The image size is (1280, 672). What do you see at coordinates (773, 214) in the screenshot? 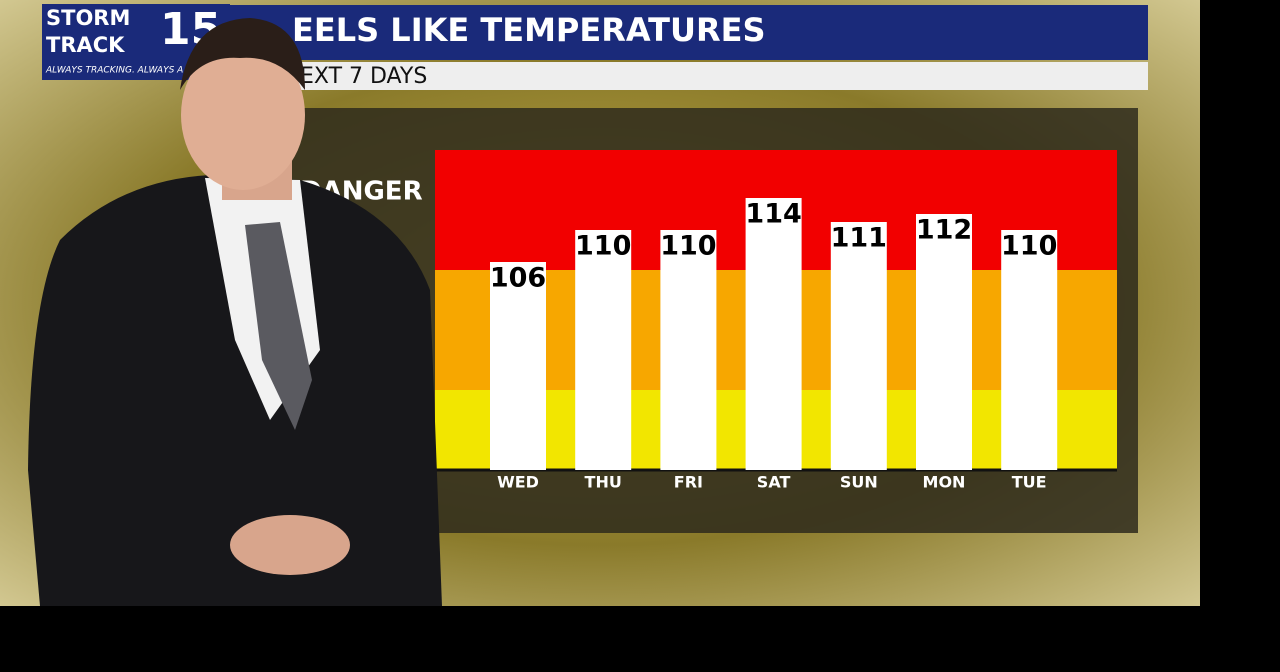
I see `value-label: 114` at bounding box center [773, 214].